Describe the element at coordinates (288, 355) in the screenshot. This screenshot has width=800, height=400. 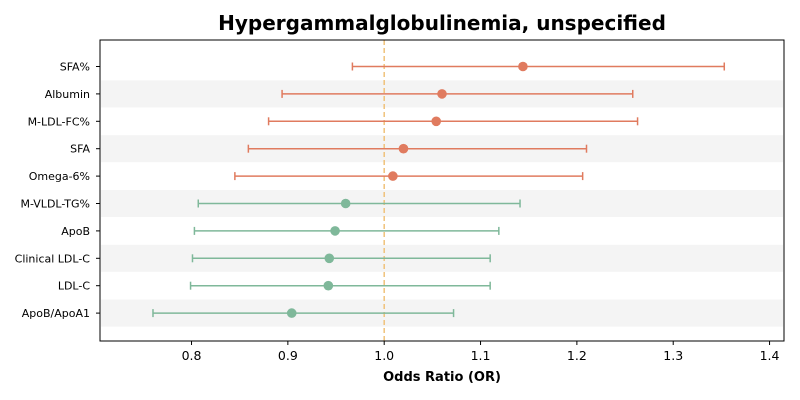
I see `x-tick-label: 0.9` at that location.